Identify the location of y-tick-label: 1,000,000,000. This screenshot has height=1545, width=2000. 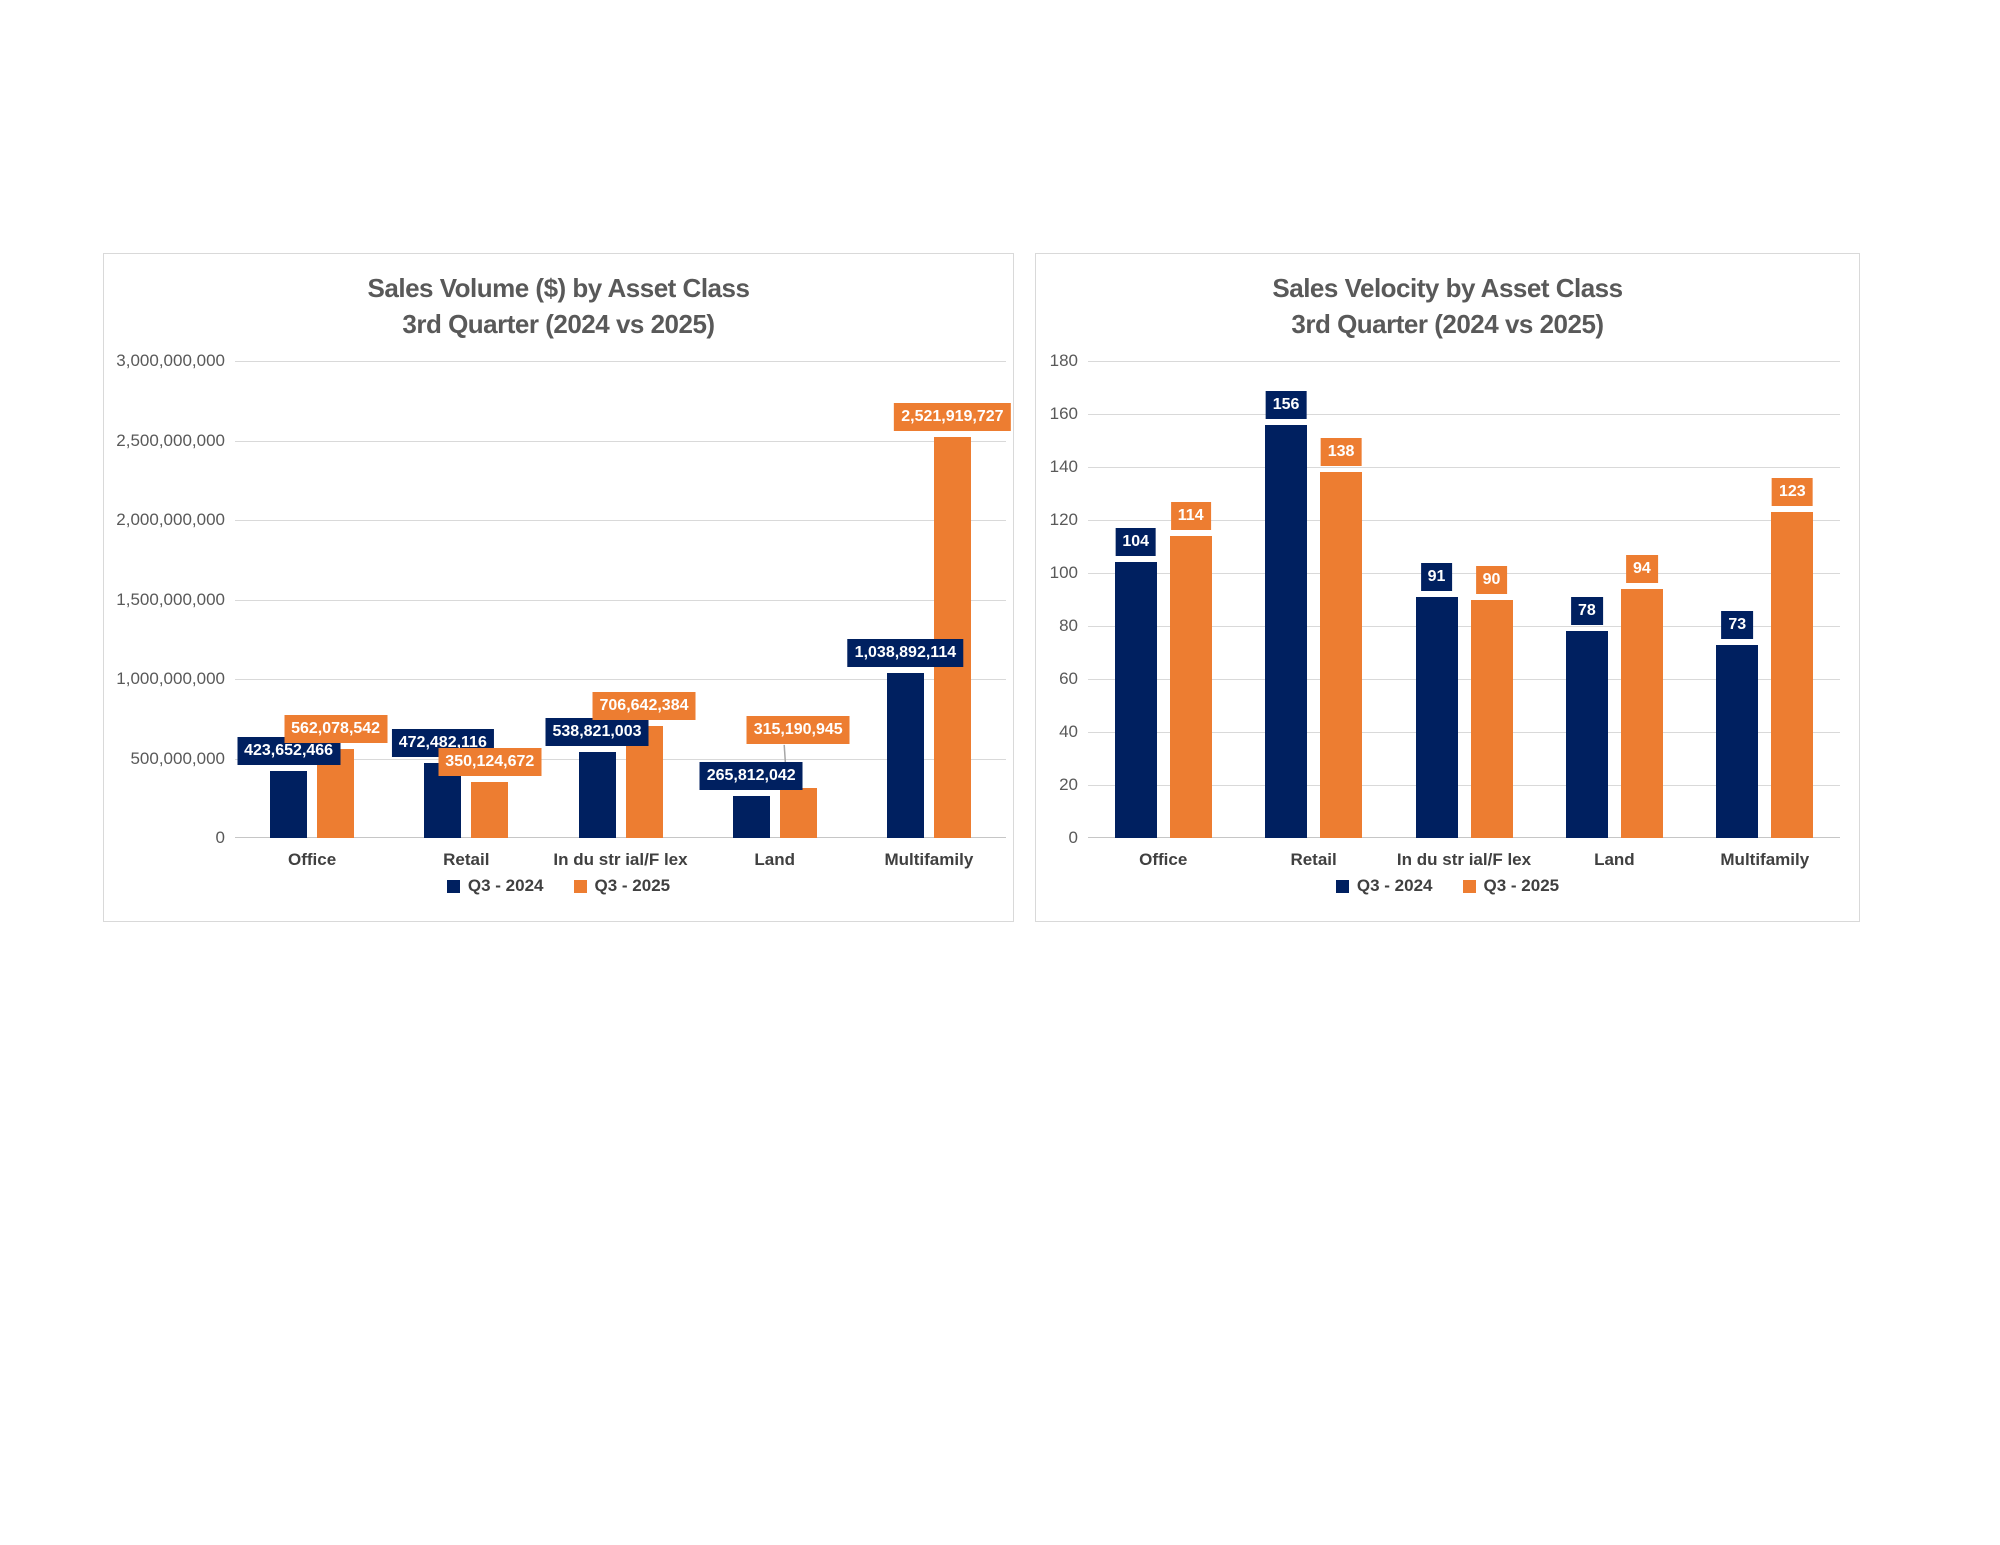
(170, 678).